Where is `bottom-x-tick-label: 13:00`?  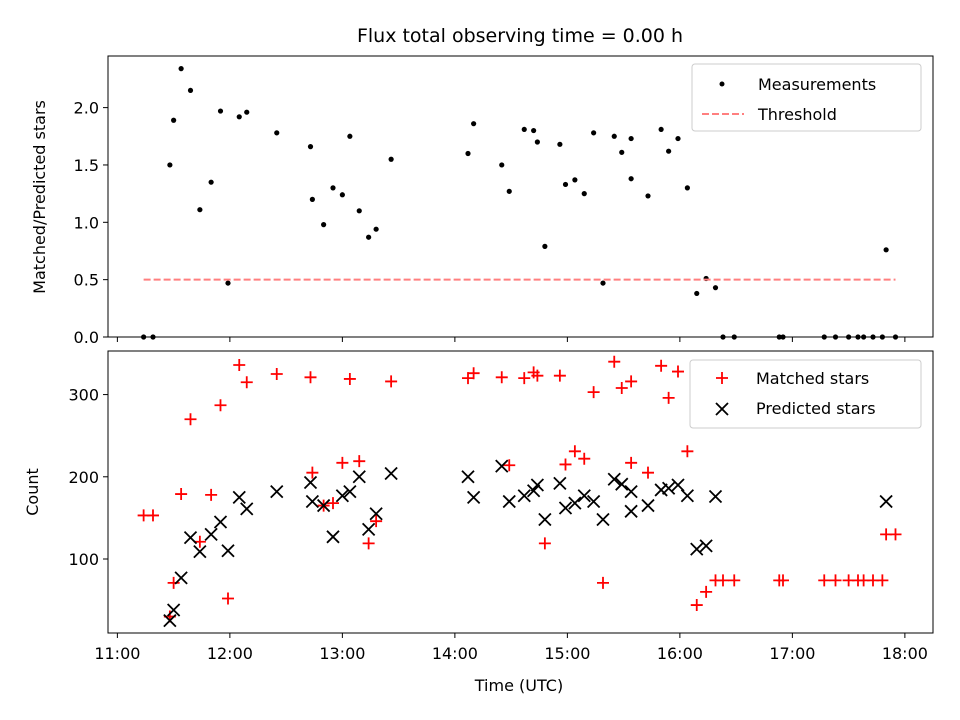 bottom-x-tick-label: 13:00 is located at coordinates (342, 653).